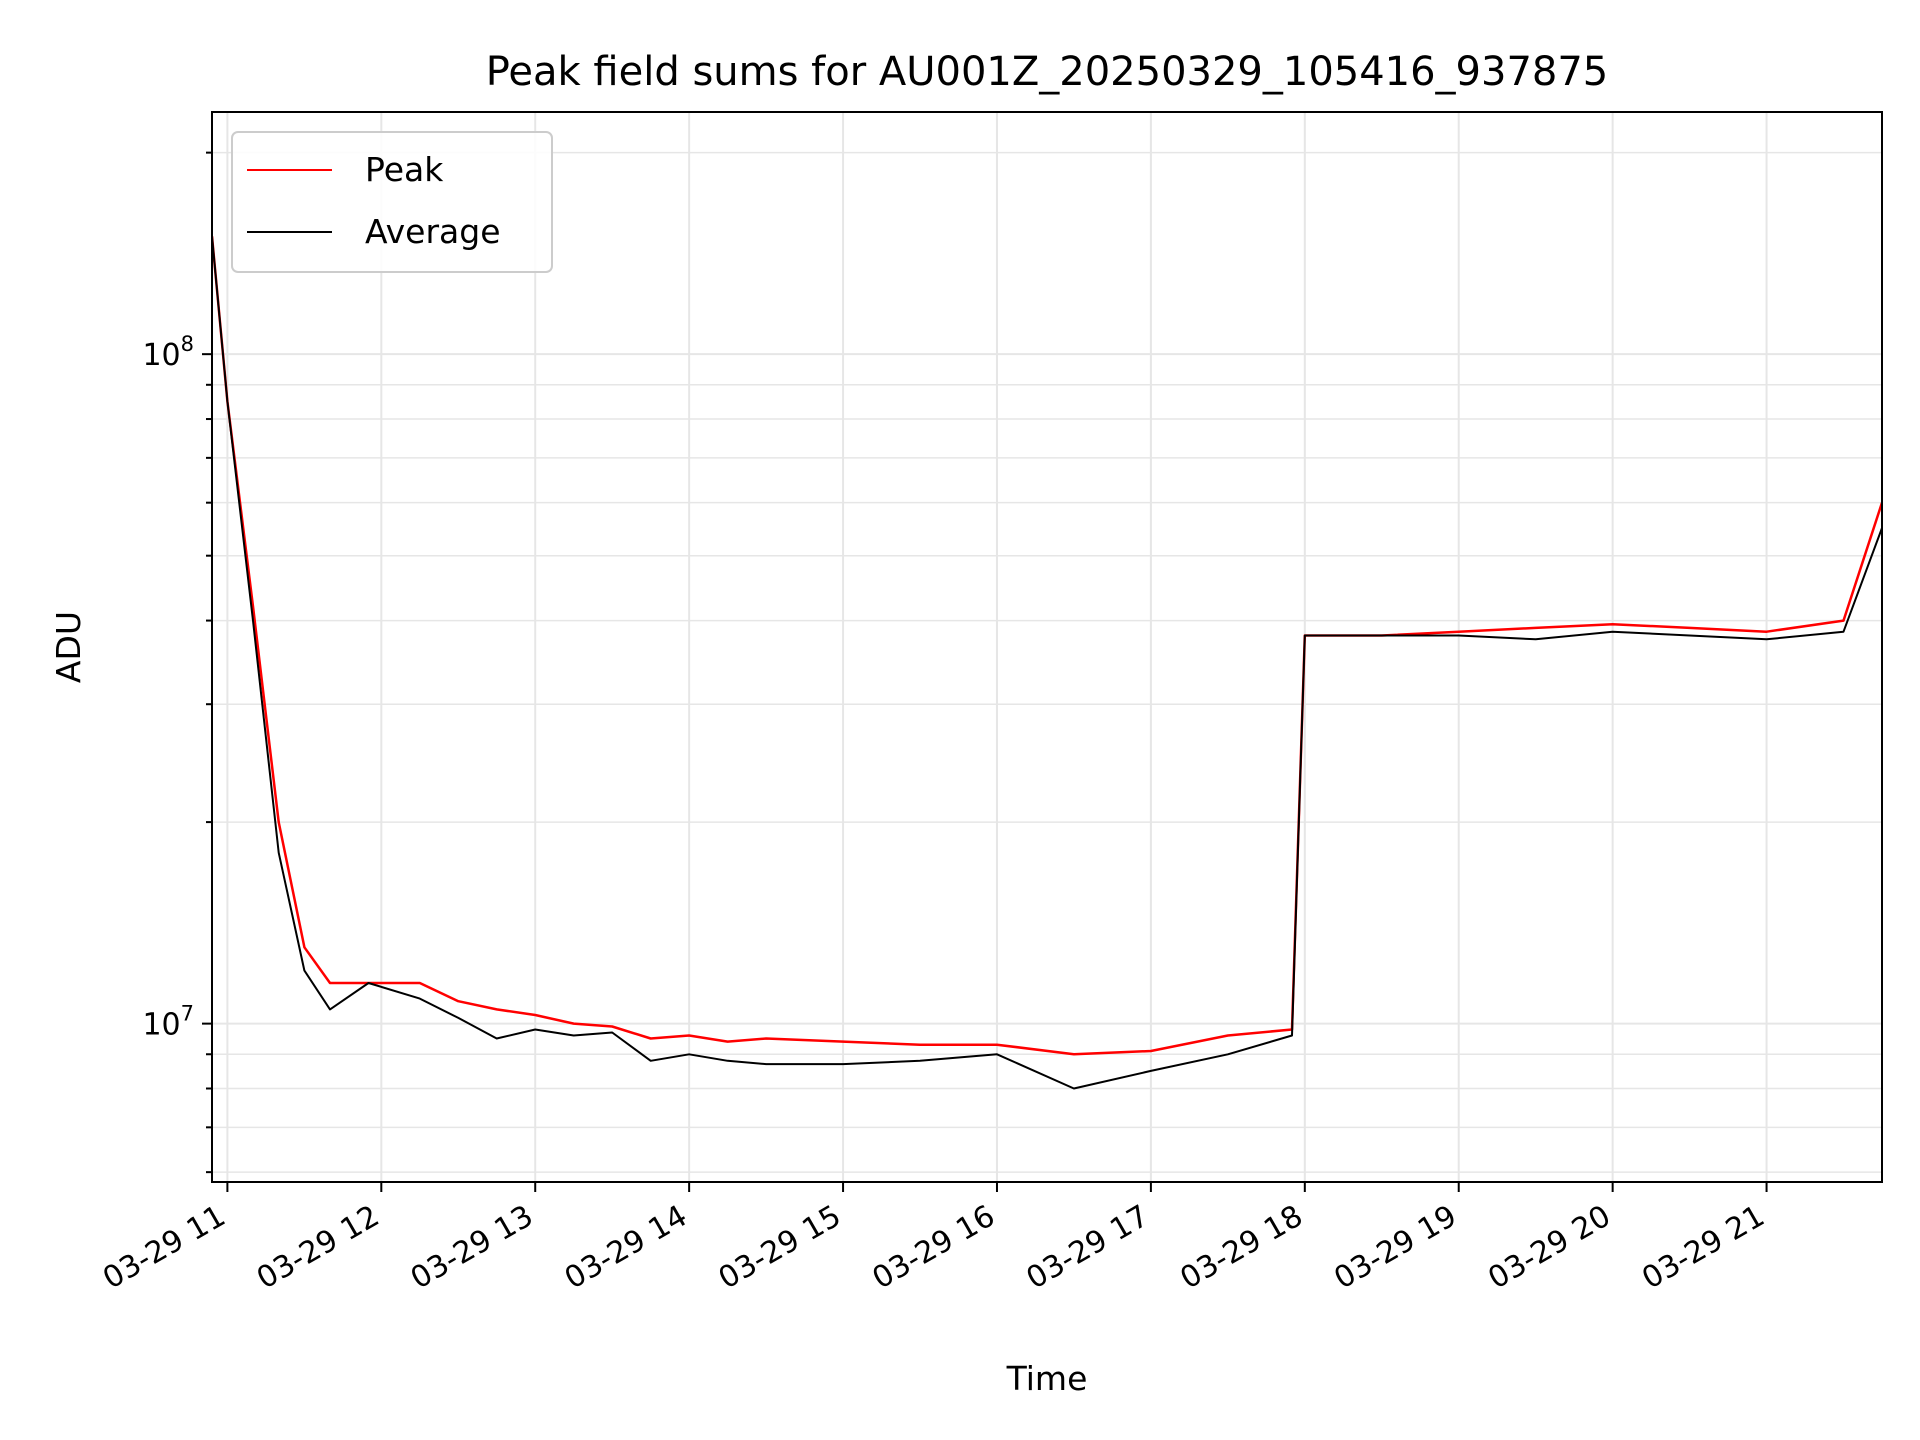  What do you see at coordinates (187, 344) in the screenshot?
I see `y-tick-exponent: 8` at bounding box center [187, 344].